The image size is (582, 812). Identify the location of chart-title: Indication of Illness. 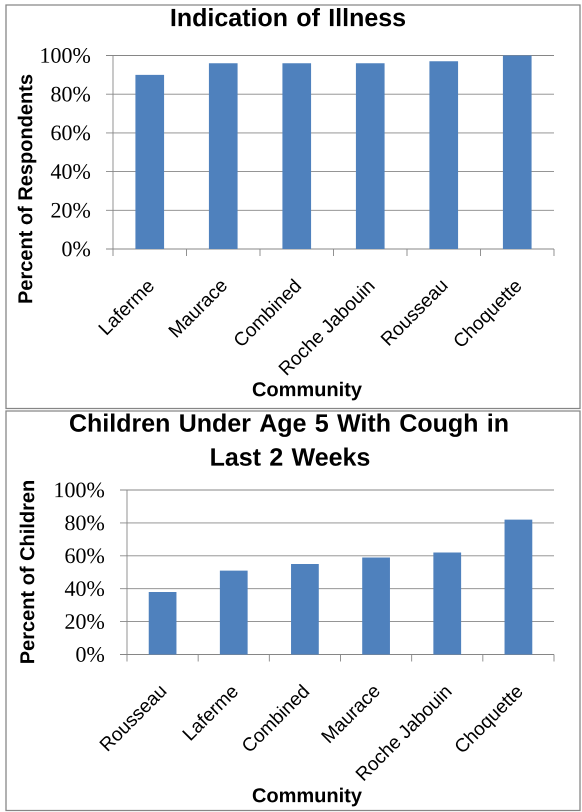
(289, 17).